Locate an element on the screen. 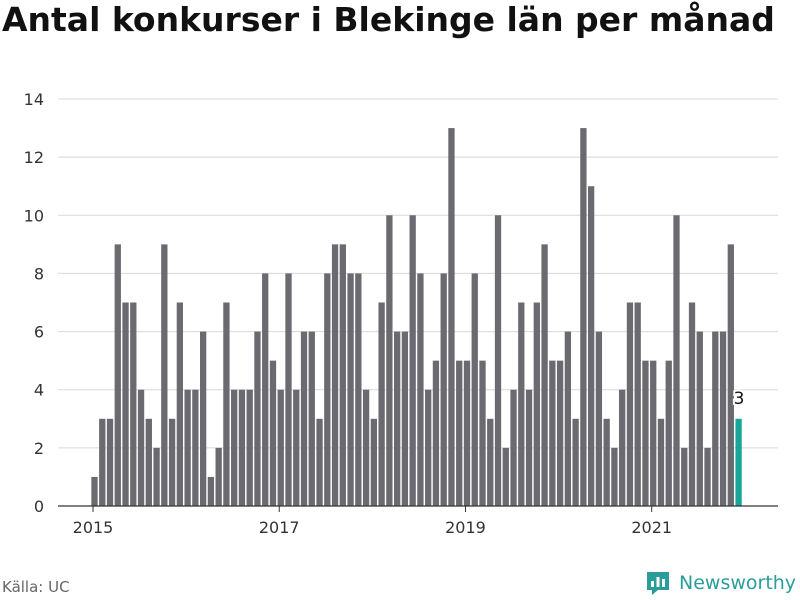  newsworthy-logo-icon is located at coordinates (658, 583).